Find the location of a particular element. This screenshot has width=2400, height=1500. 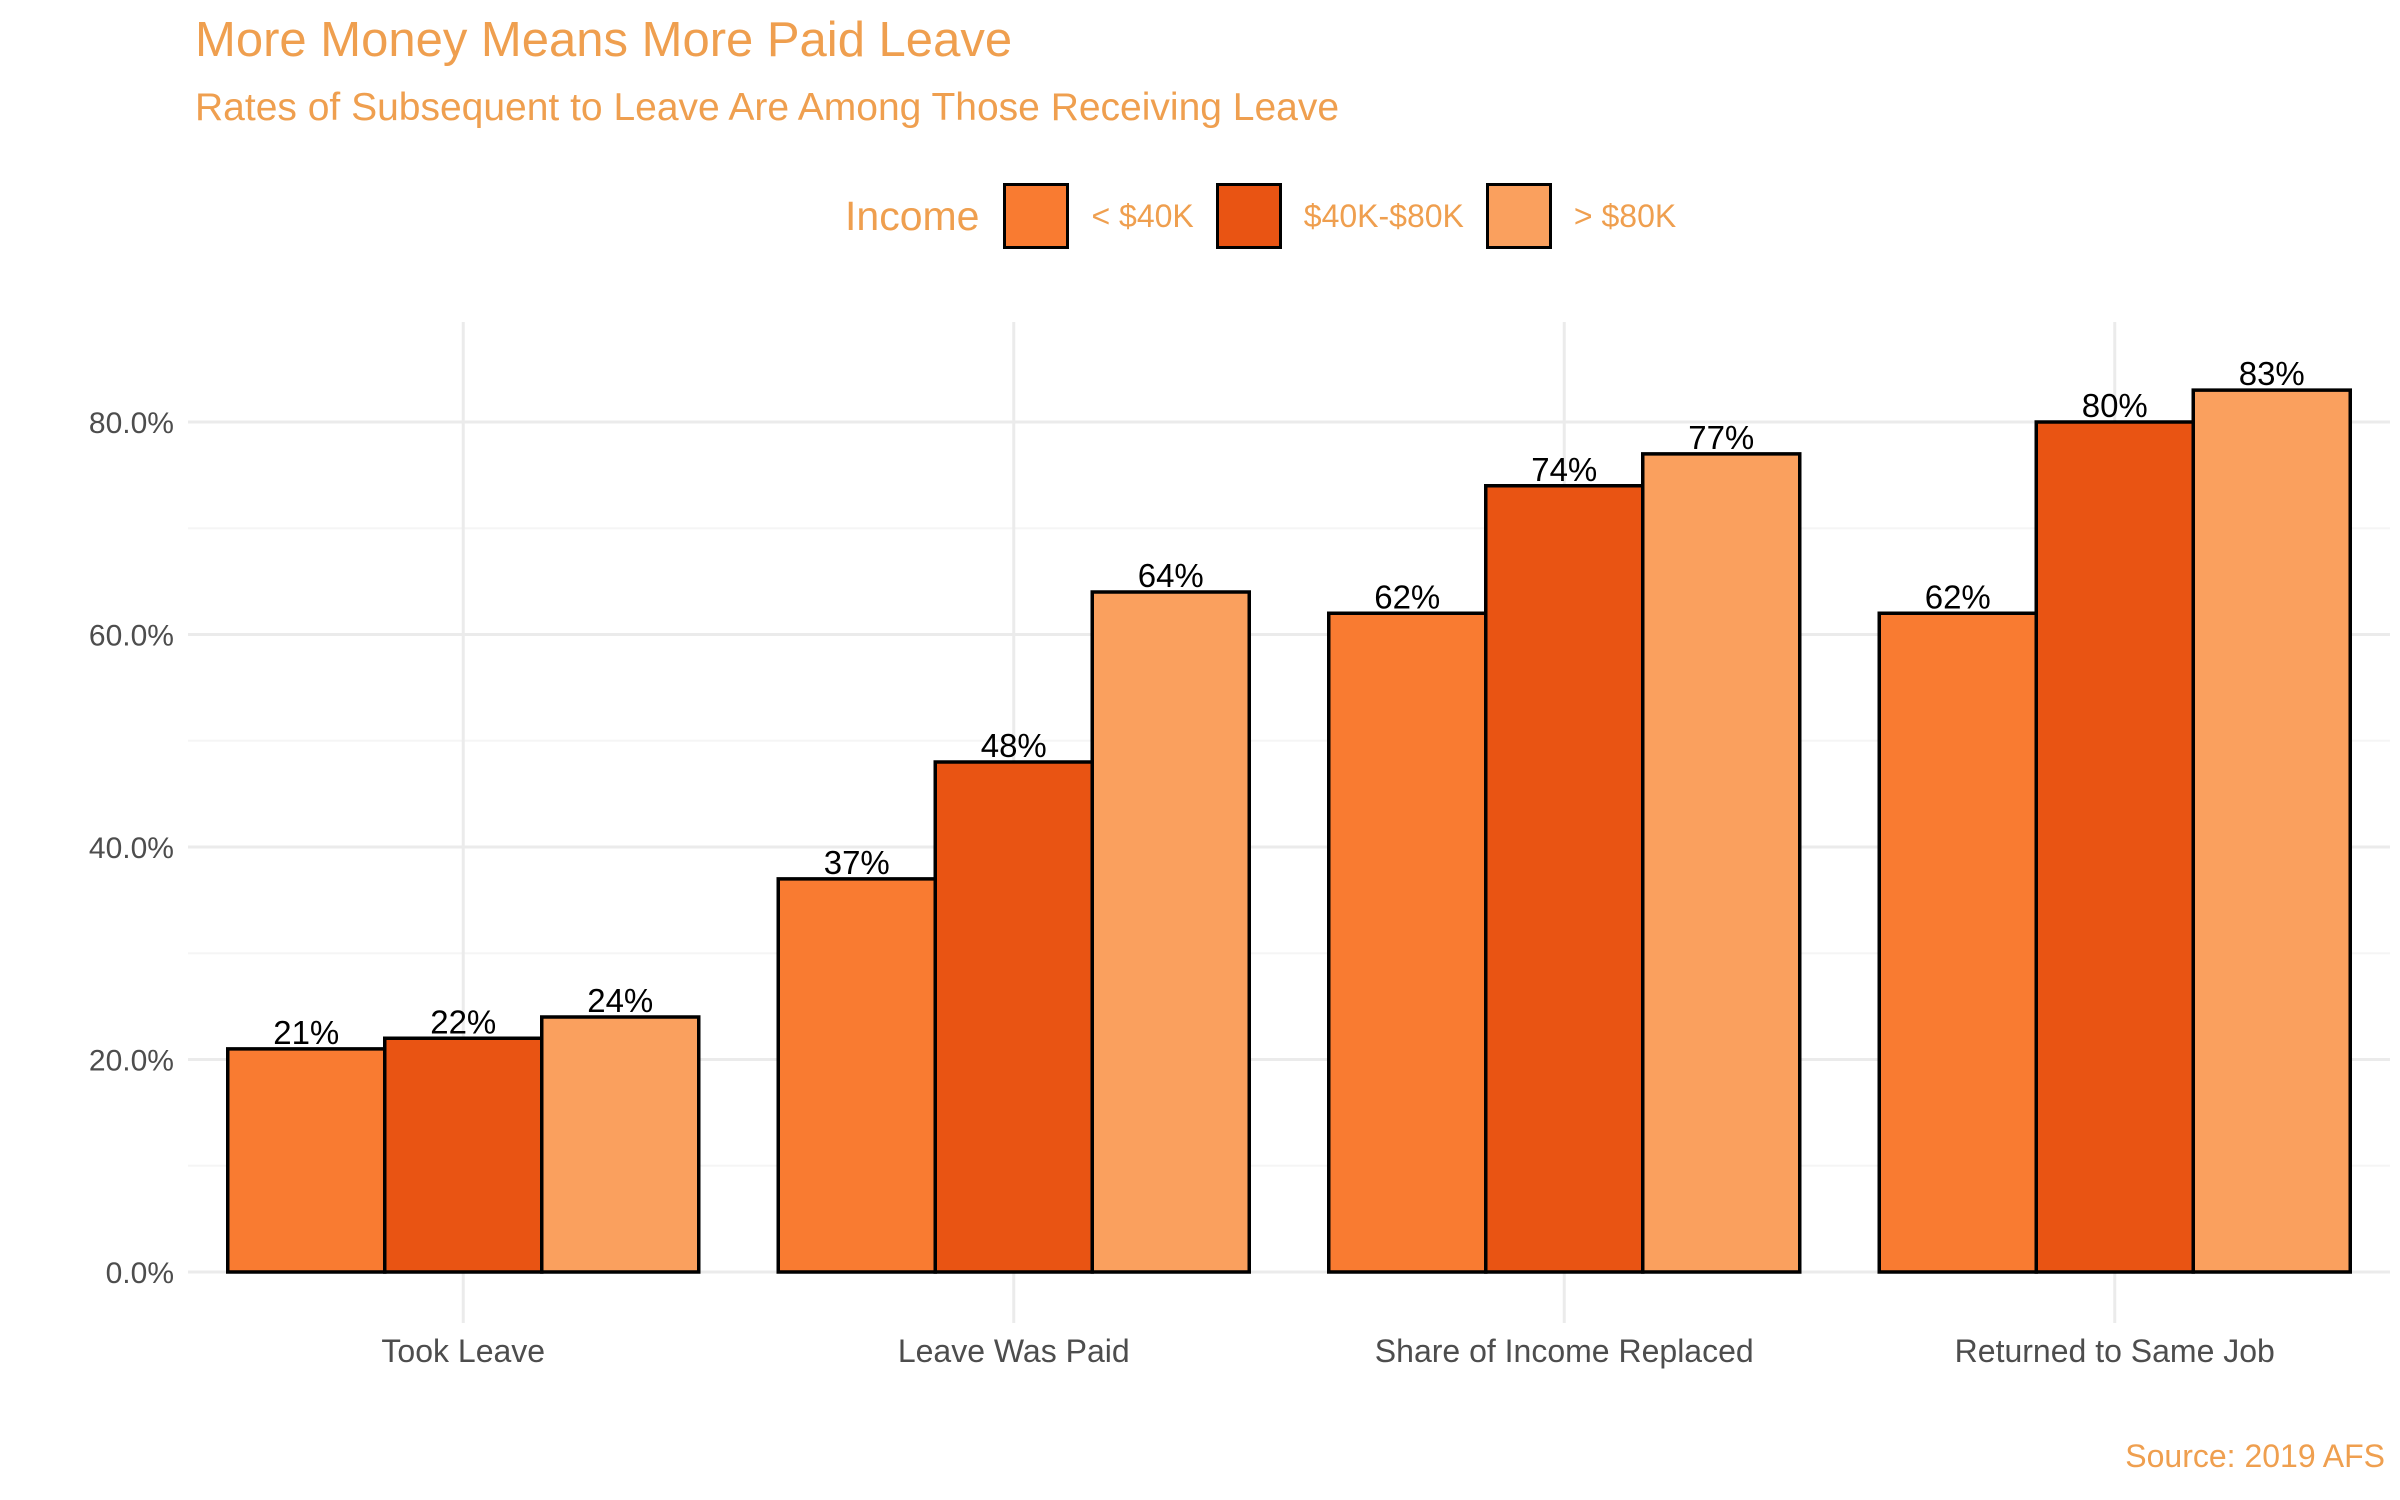

legend-item-40k-80k: $40K-$80K is located at coordinates (1339, 216).